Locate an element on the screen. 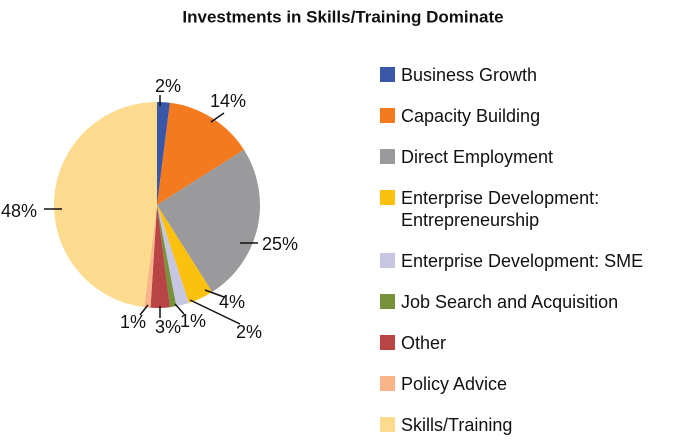 This screenshot has height=441, width=686. legend-label: Enterprise Development: Entrepreneurship is located at coordinates (500, 209).